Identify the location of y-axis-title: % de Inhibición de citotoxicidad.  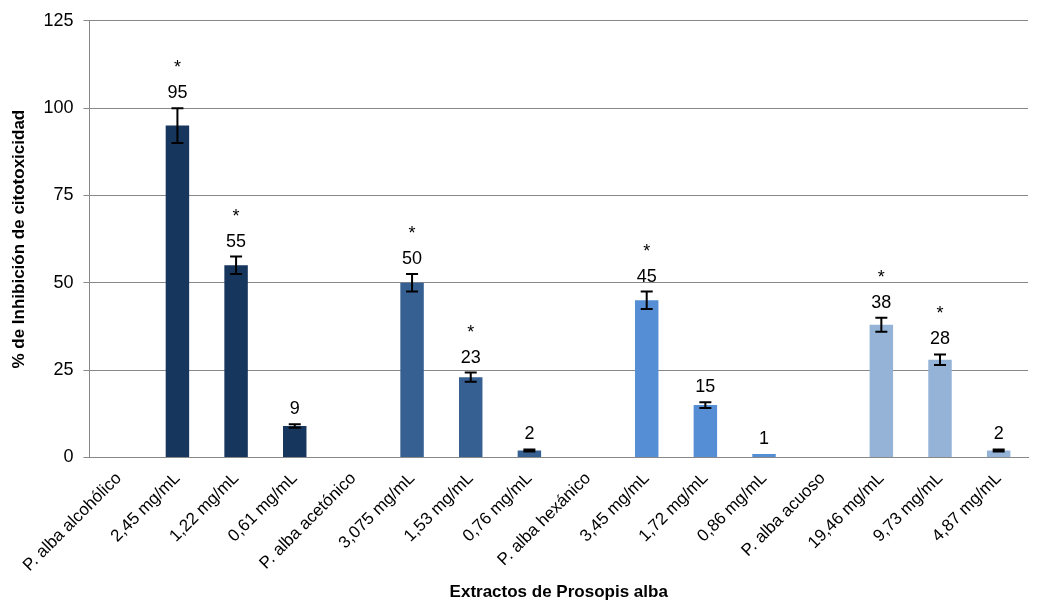
(18, 239).